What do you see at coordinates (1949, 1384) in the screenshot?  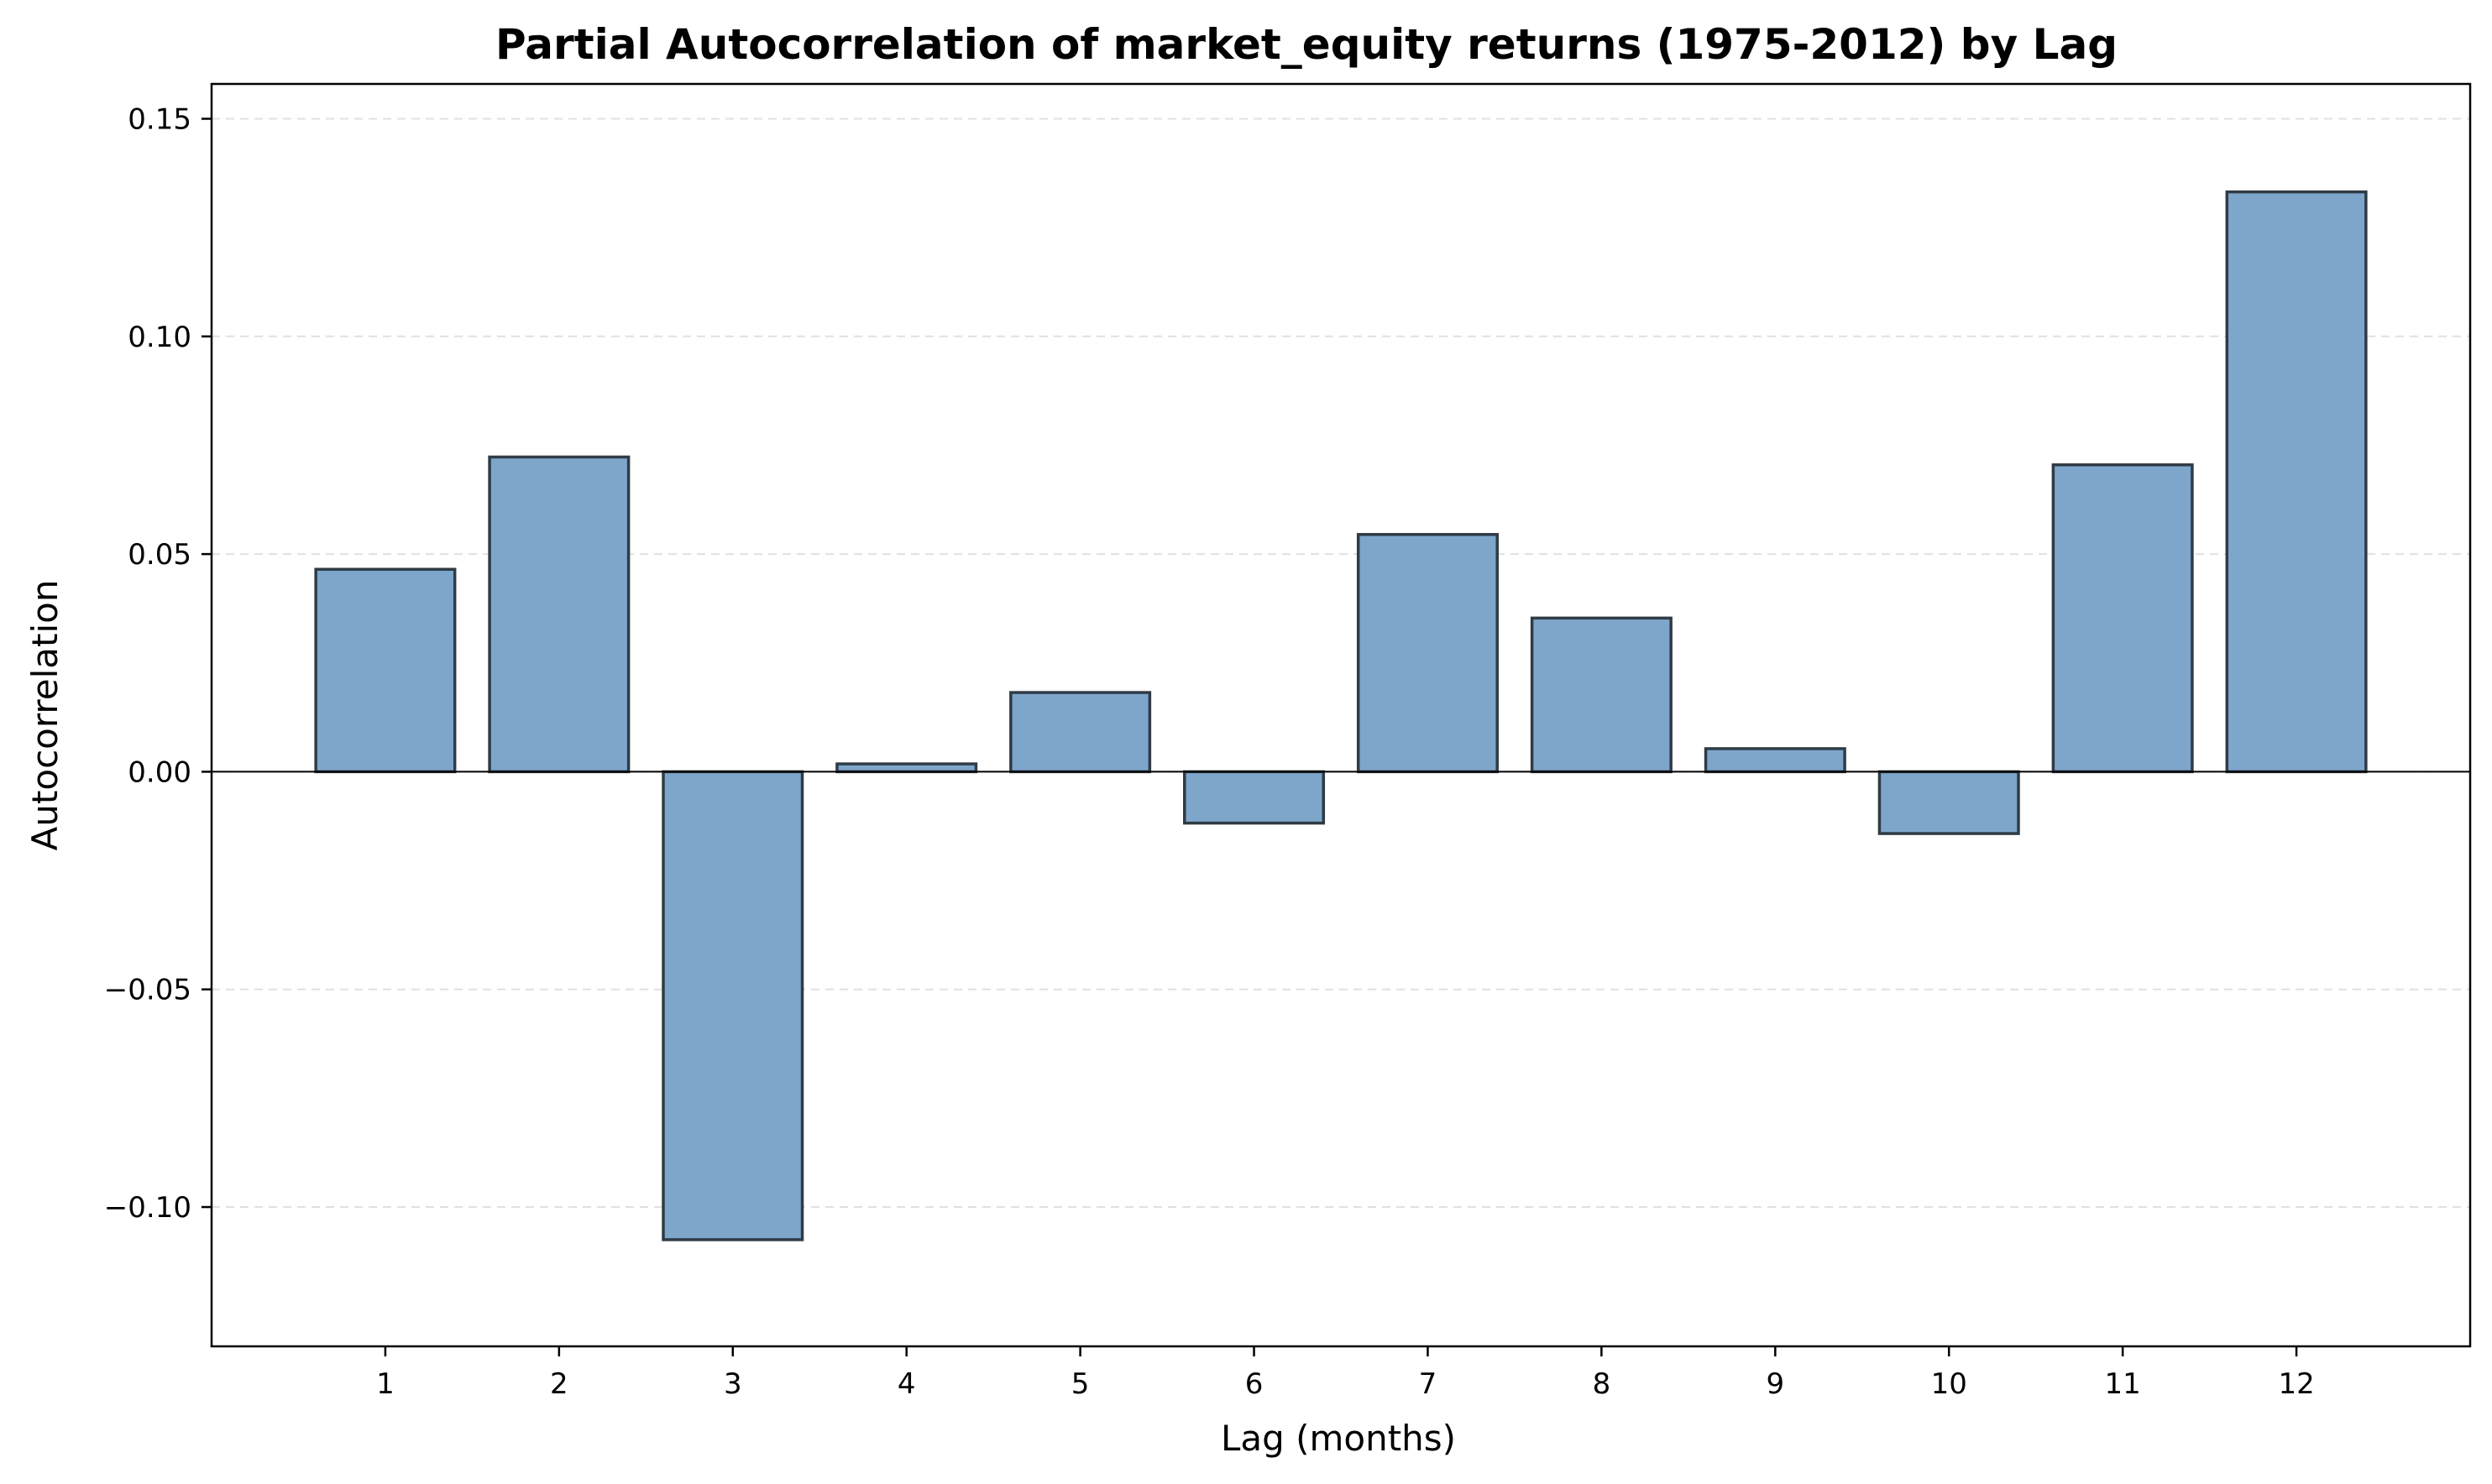 I see `x-tick-label: 10` at bounding box center [1949, 1384].